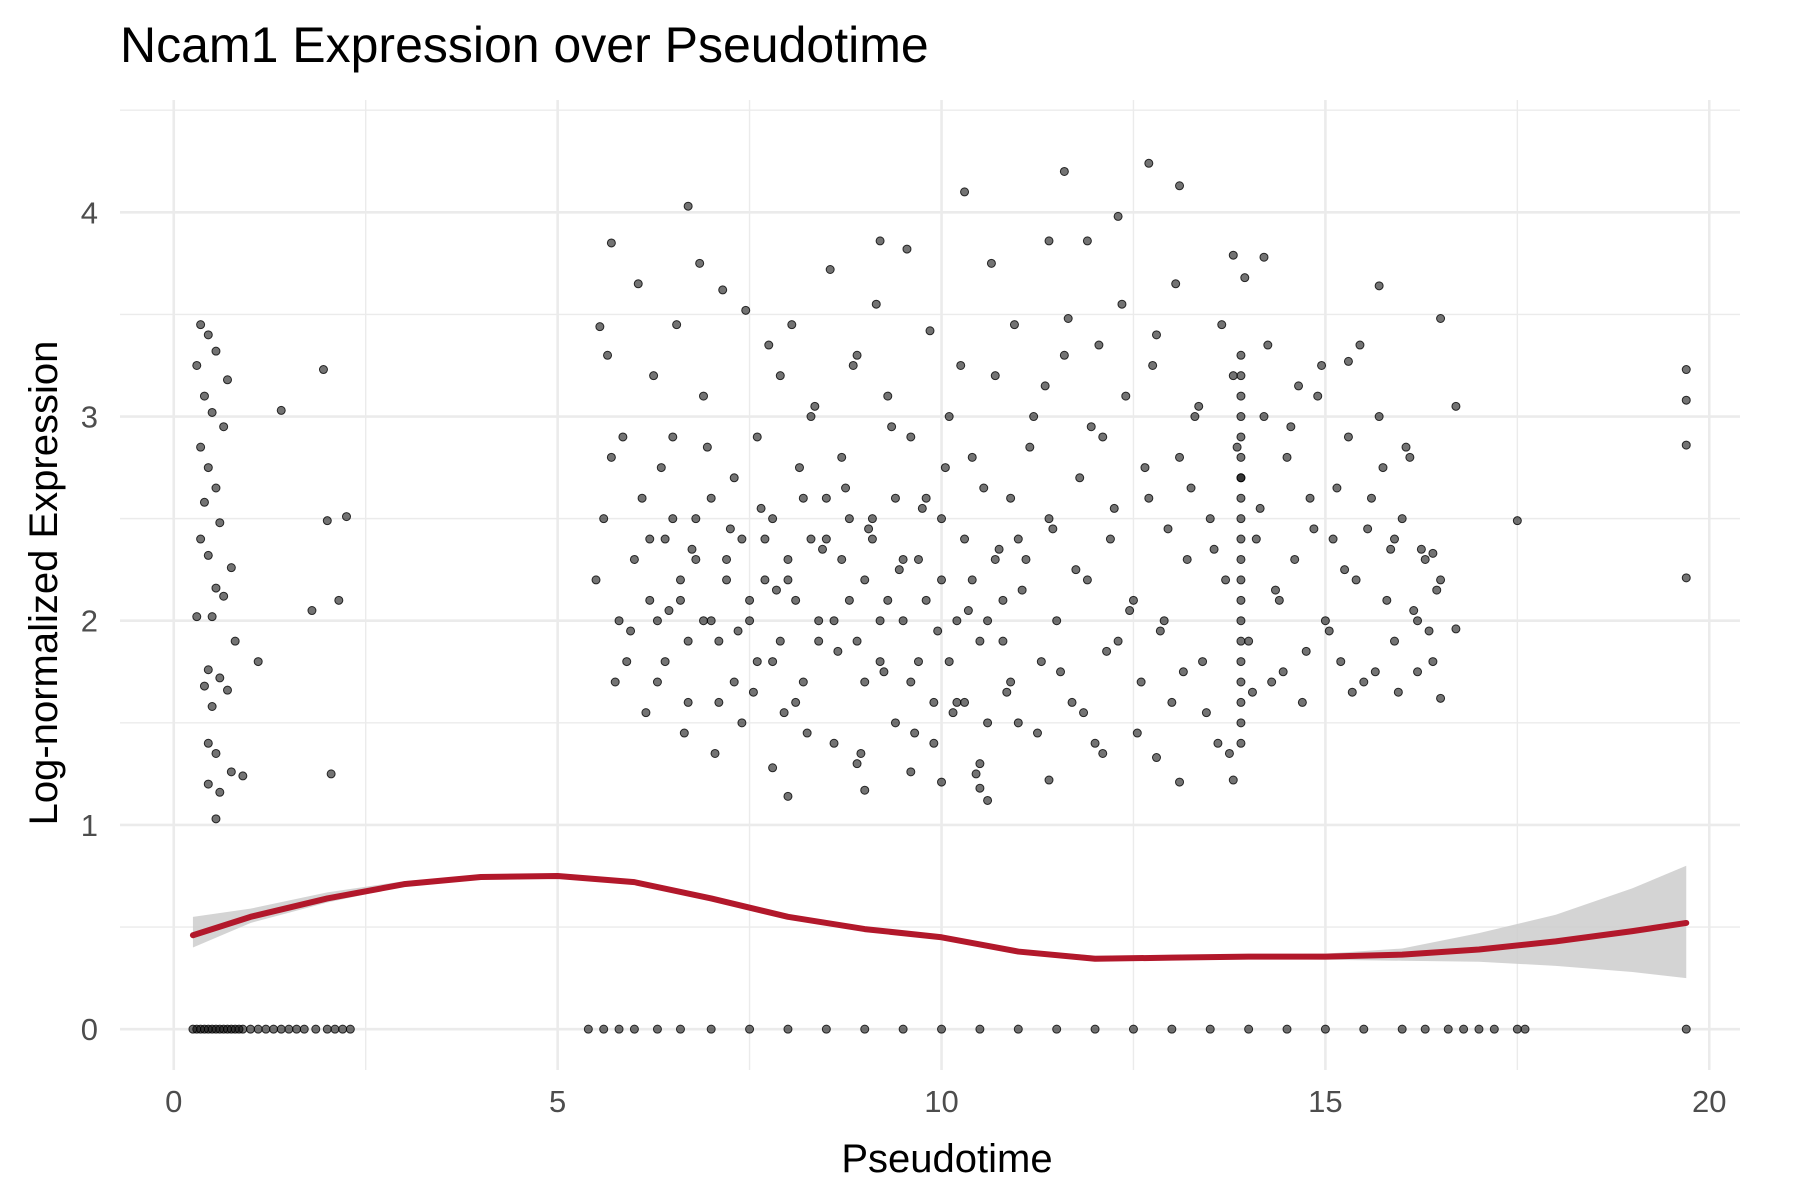  What do you see at coordinates (89, 1029) in the screenshot?
I see `y-tick-label: 0` at bounding box center [89, 1029].